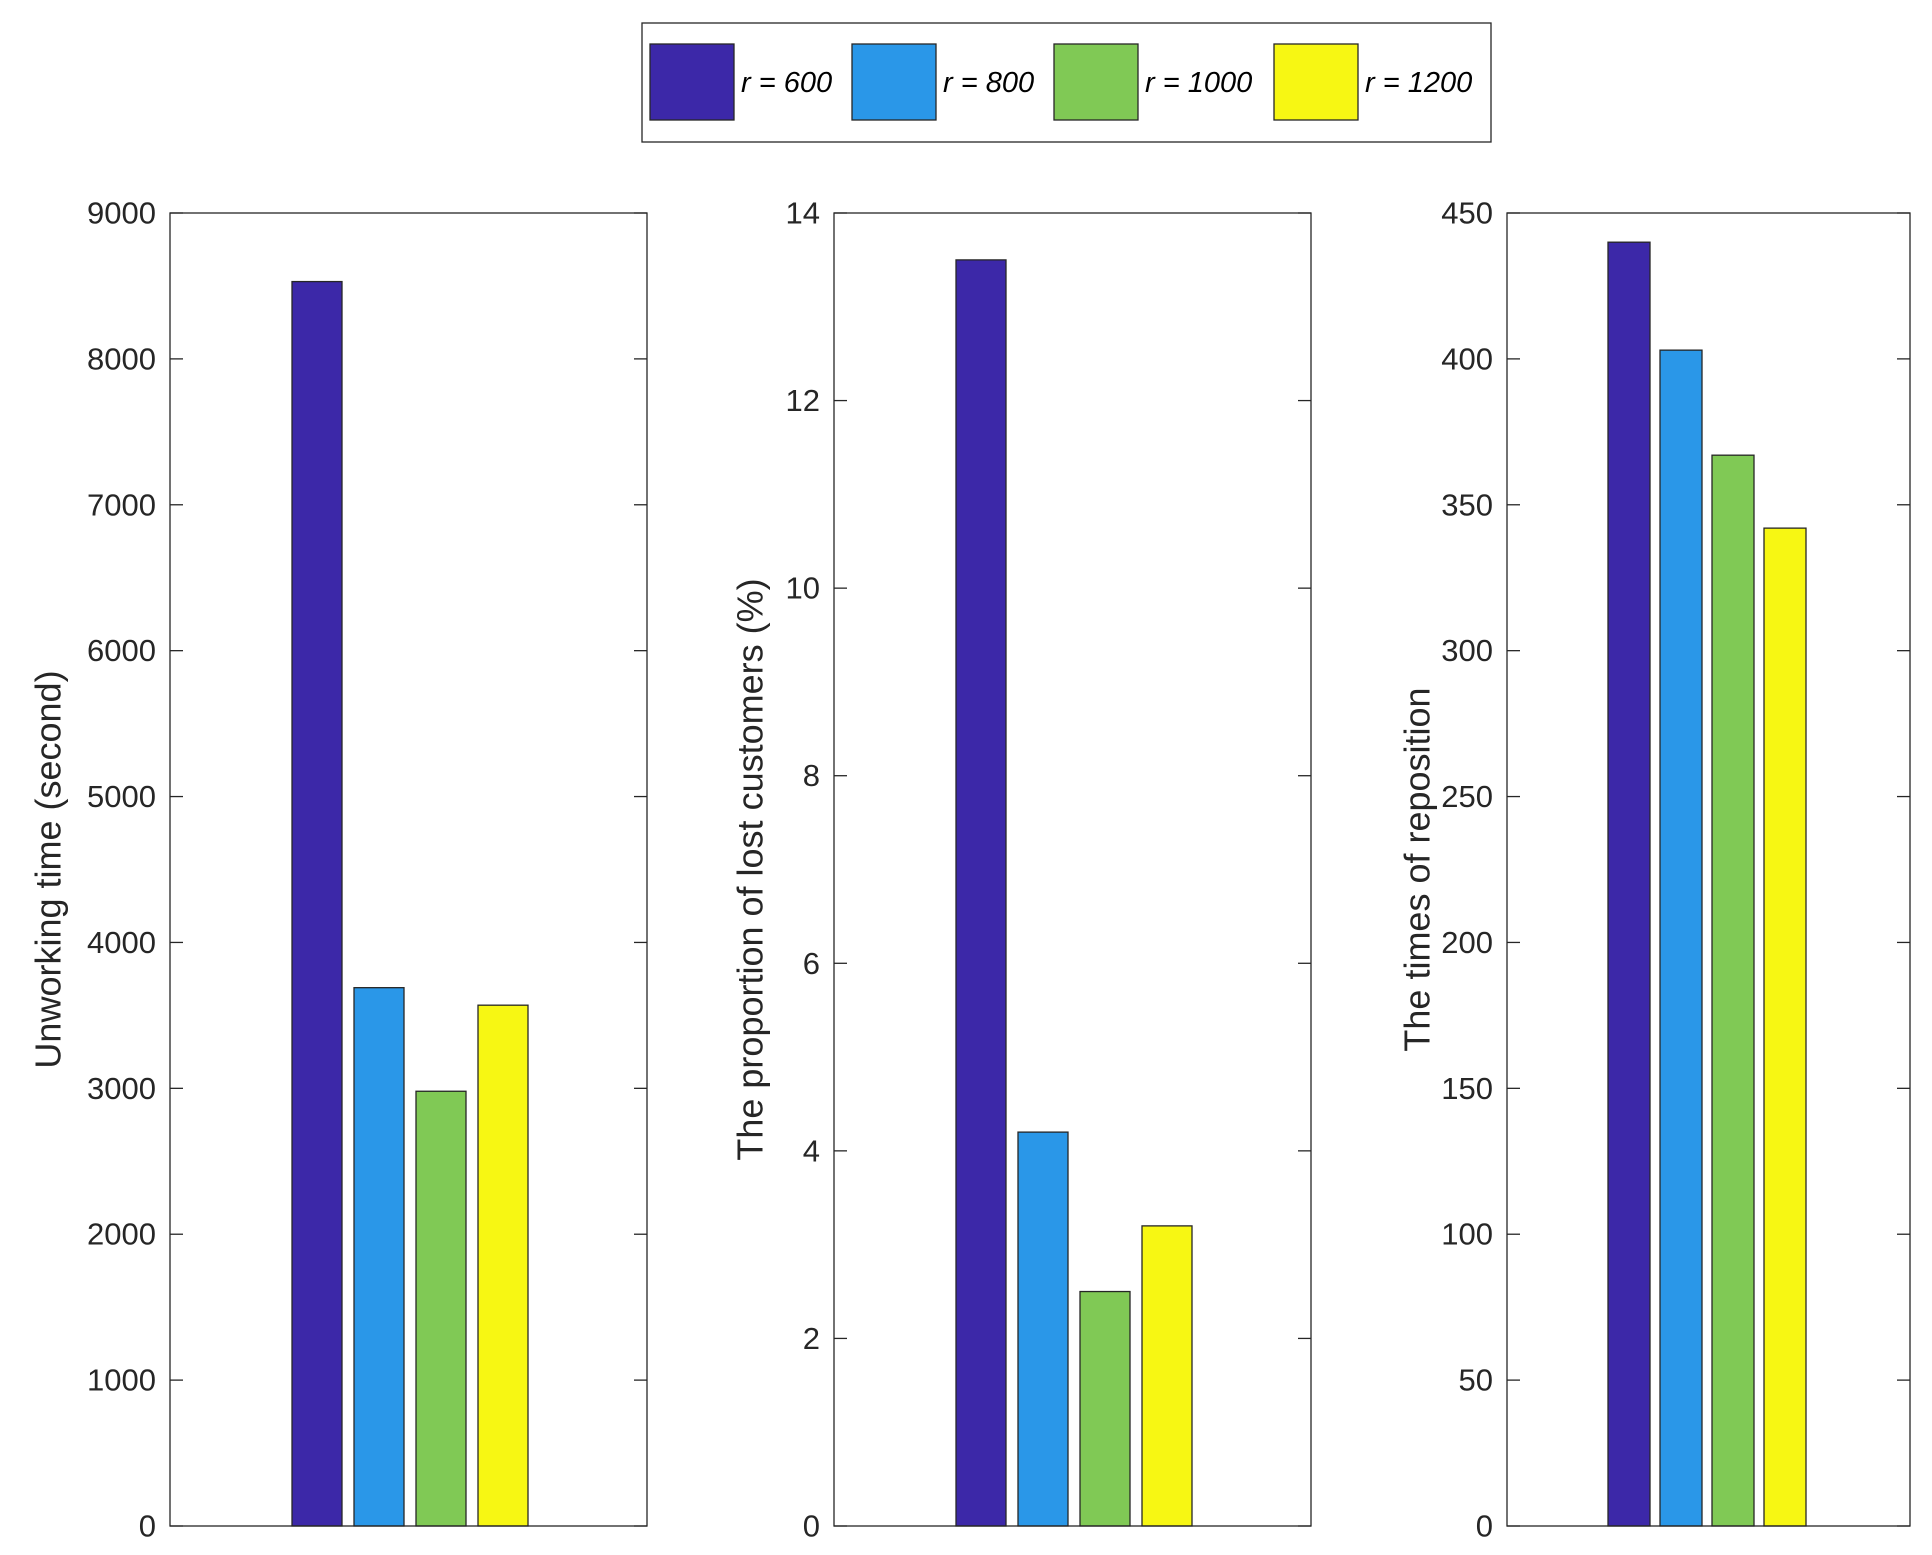 The width and height of the screenshot is (1932, 1555). I want to click on ytick-label: 7000, so click(121, 504).